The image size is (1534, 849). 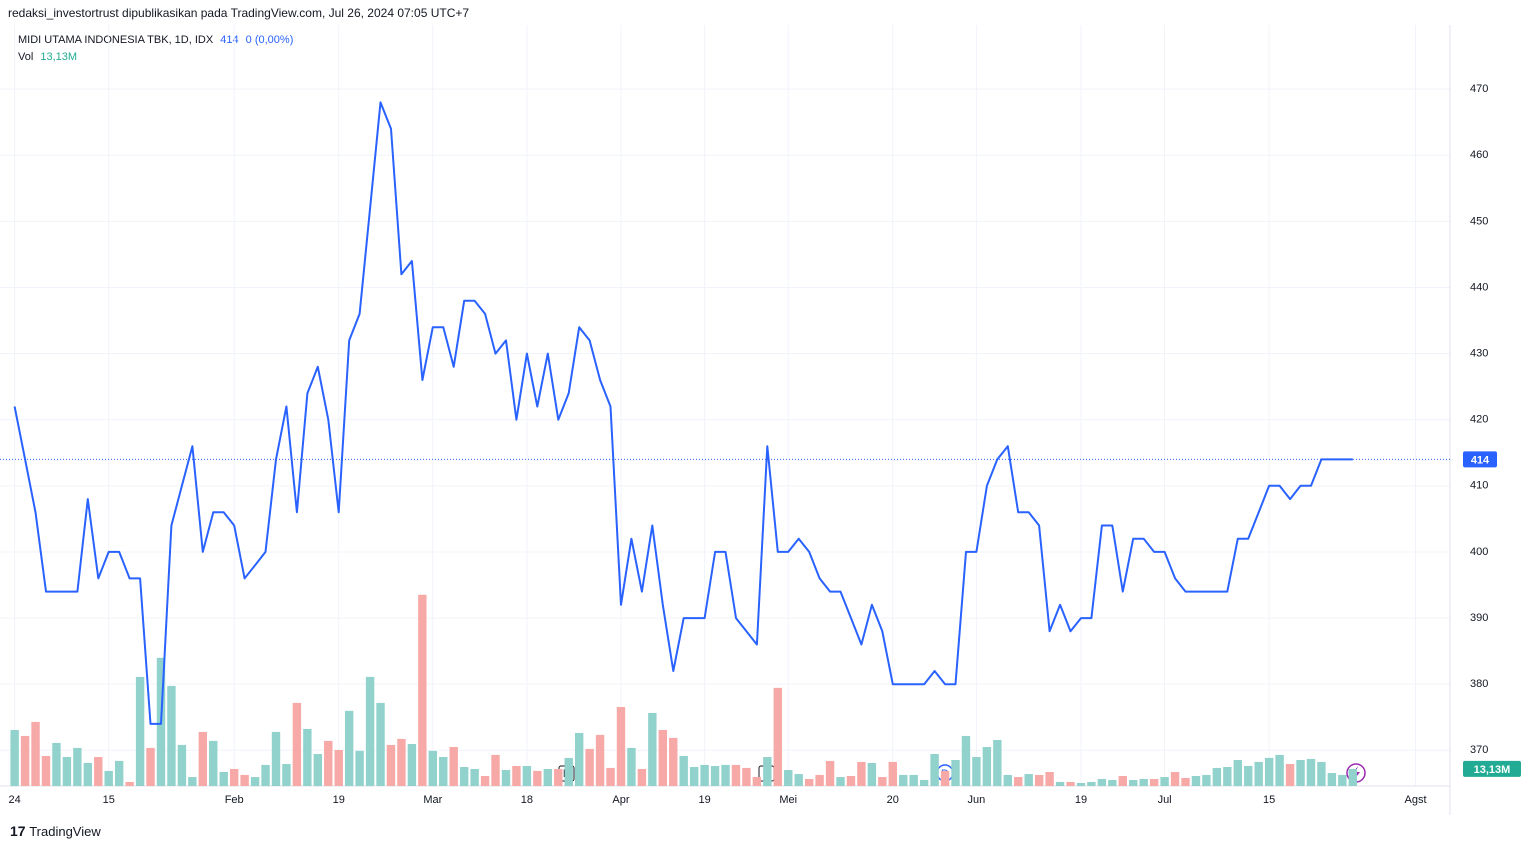 What do you see at coordinates (1480, 459) in the screenshot?
I see `last-price-badge` at bounding box center [1480, 459].